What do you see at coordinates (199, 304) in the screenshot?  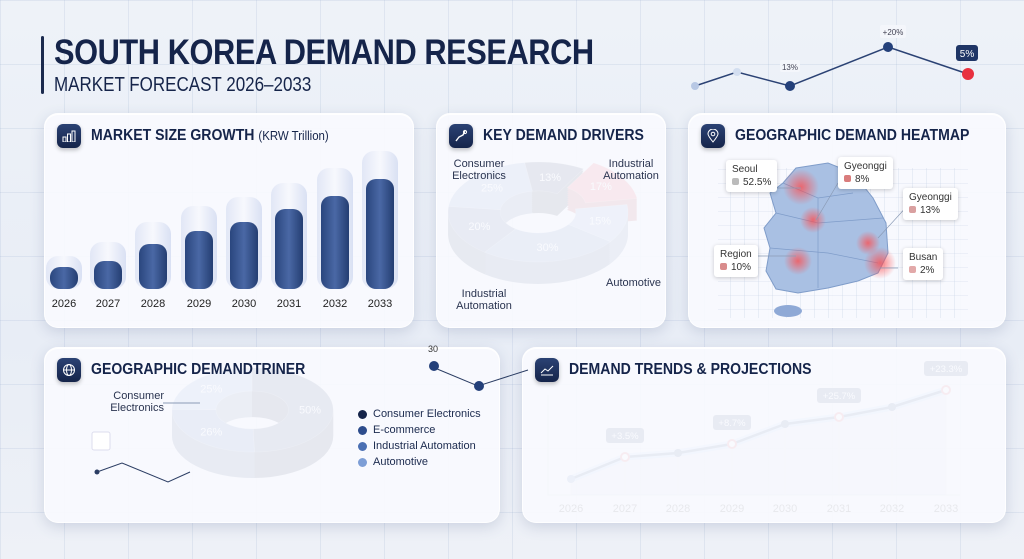 I see `x-tick-label: 2029` at bounding box center [199, 304].